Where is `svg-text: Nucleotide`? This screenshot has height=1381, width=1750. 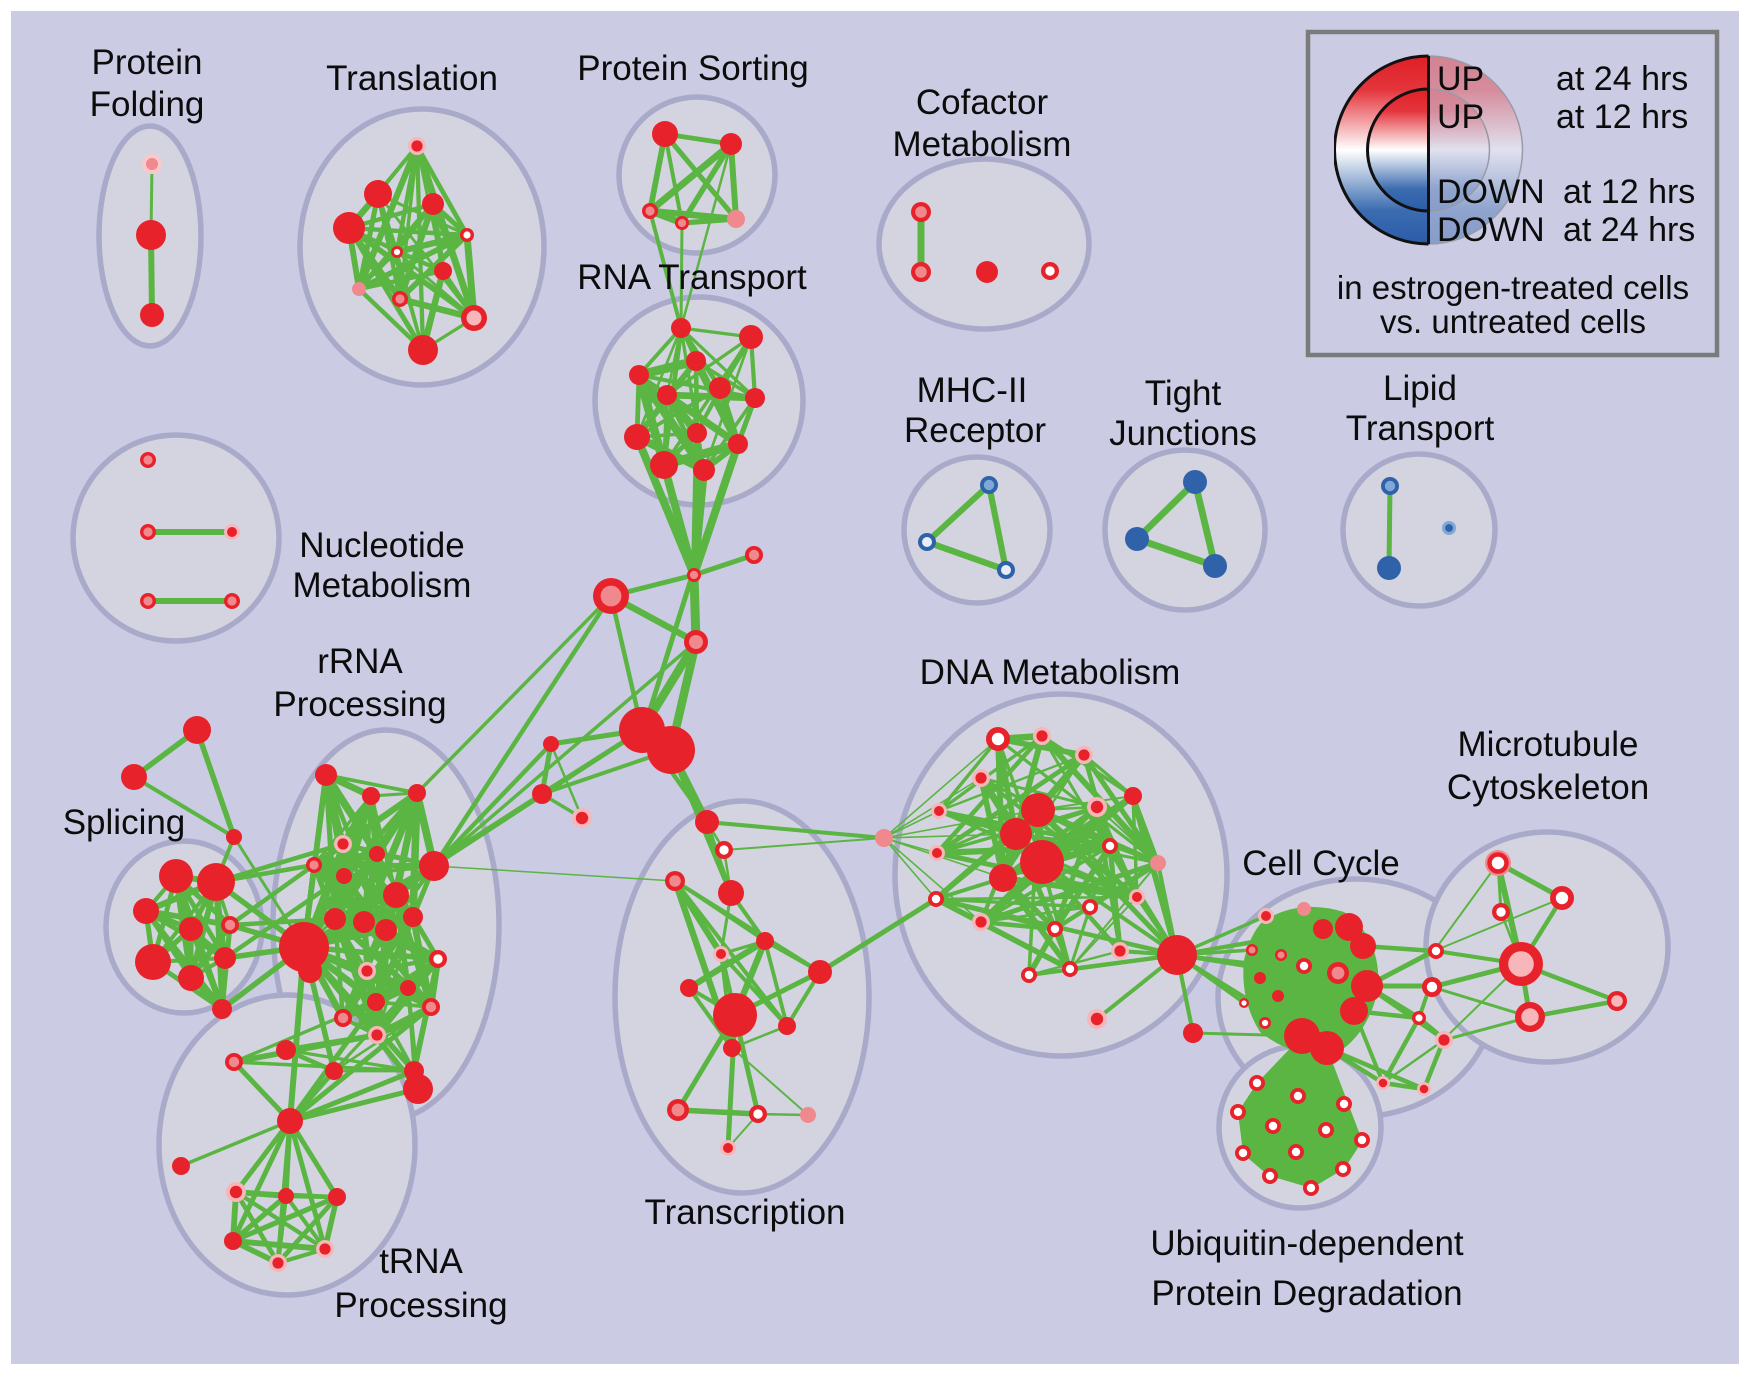
svg-text: Nucleotide is located at coordinates (381, 545).